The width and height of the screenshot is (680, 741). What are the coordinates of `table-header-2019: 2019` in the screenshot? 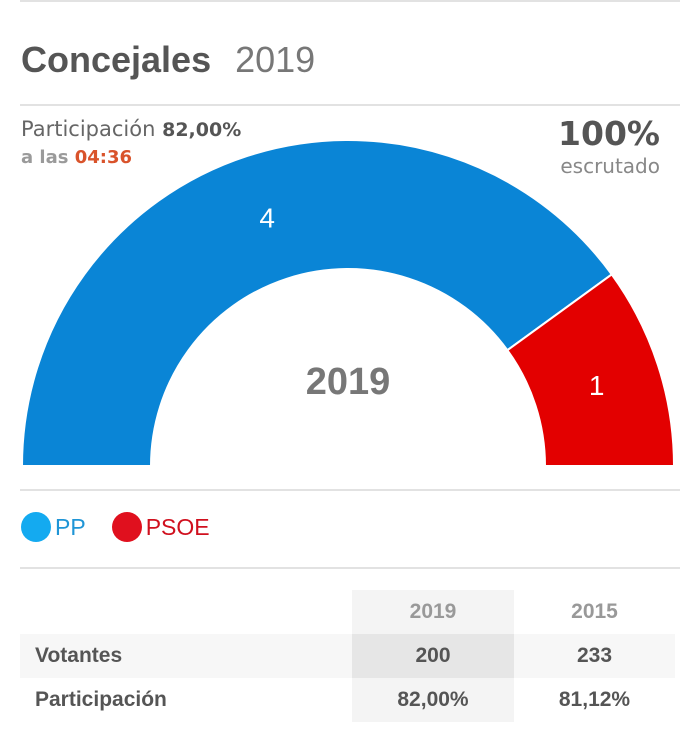 It's located at (433, 612).